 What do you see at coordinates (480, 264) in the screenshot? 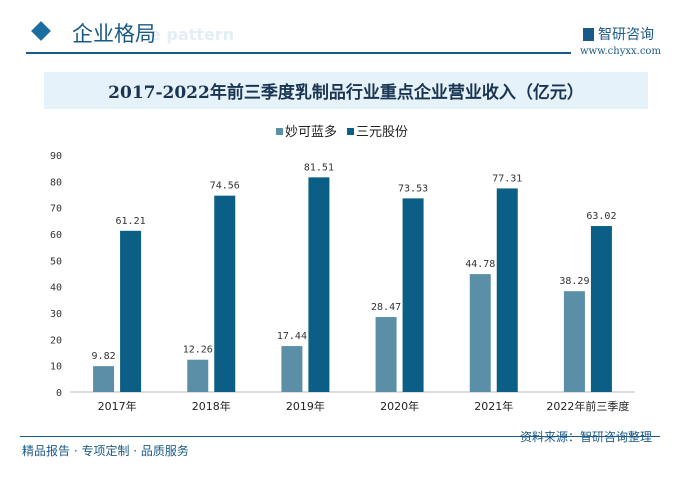
I see `data-label: 44.78` at bounding box center [480, 264].